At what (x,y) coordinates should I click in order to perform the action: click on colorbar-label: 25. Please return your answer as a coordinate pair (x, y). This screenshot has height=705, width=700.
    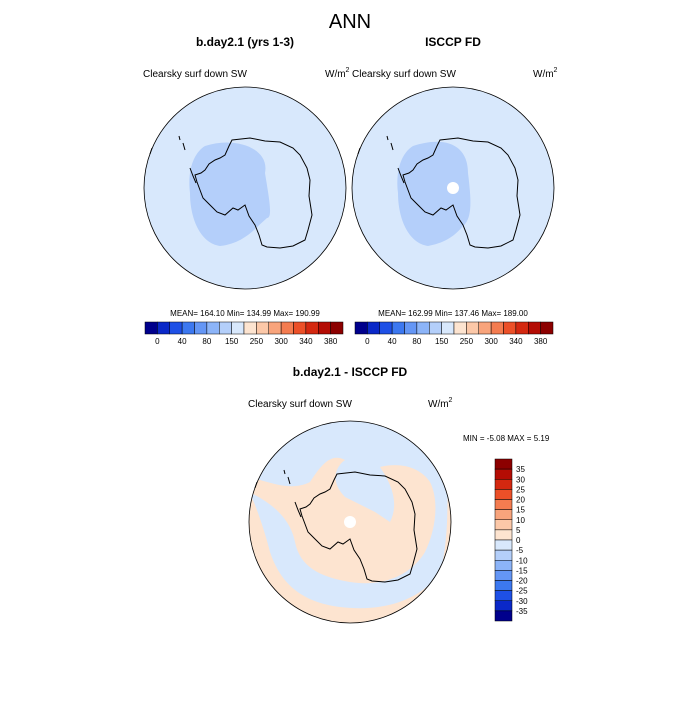
    Looking at the image, I should click on (520, 489).